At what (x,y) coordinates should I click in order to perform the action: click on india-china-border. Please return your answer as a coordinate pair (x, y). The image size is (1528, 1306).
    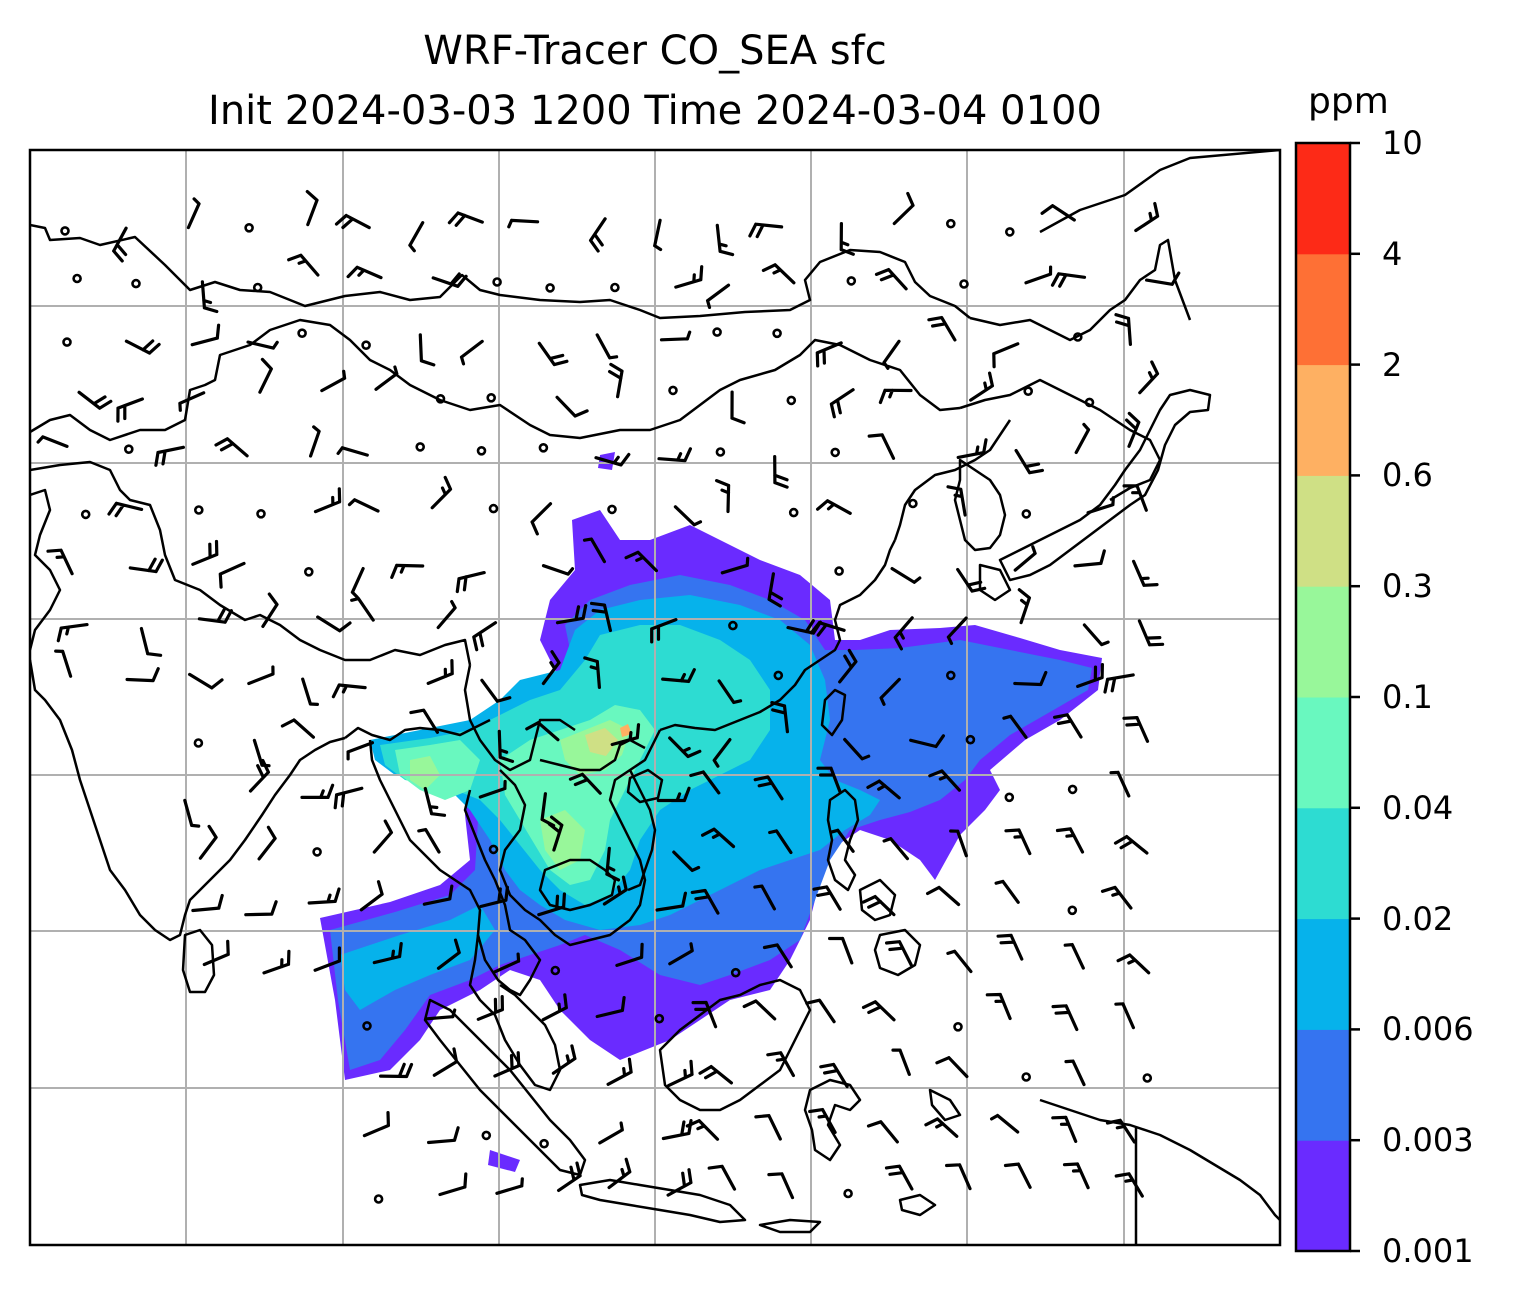
    Looking at the image, I should click on (251, 563).